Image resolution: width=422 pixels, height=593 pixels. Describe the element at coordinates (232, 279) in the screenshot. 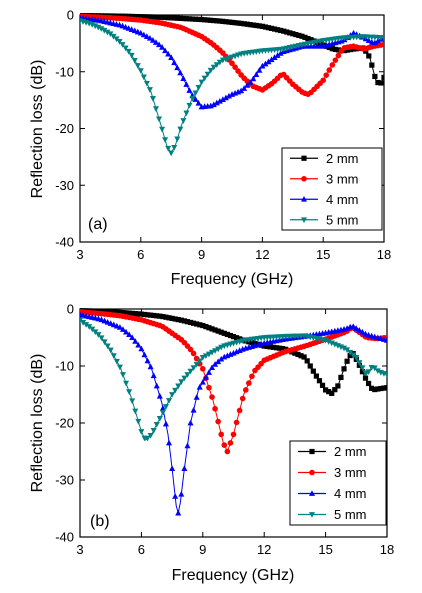

I see `x-axis-label: Frequency (GHz)` at that location.